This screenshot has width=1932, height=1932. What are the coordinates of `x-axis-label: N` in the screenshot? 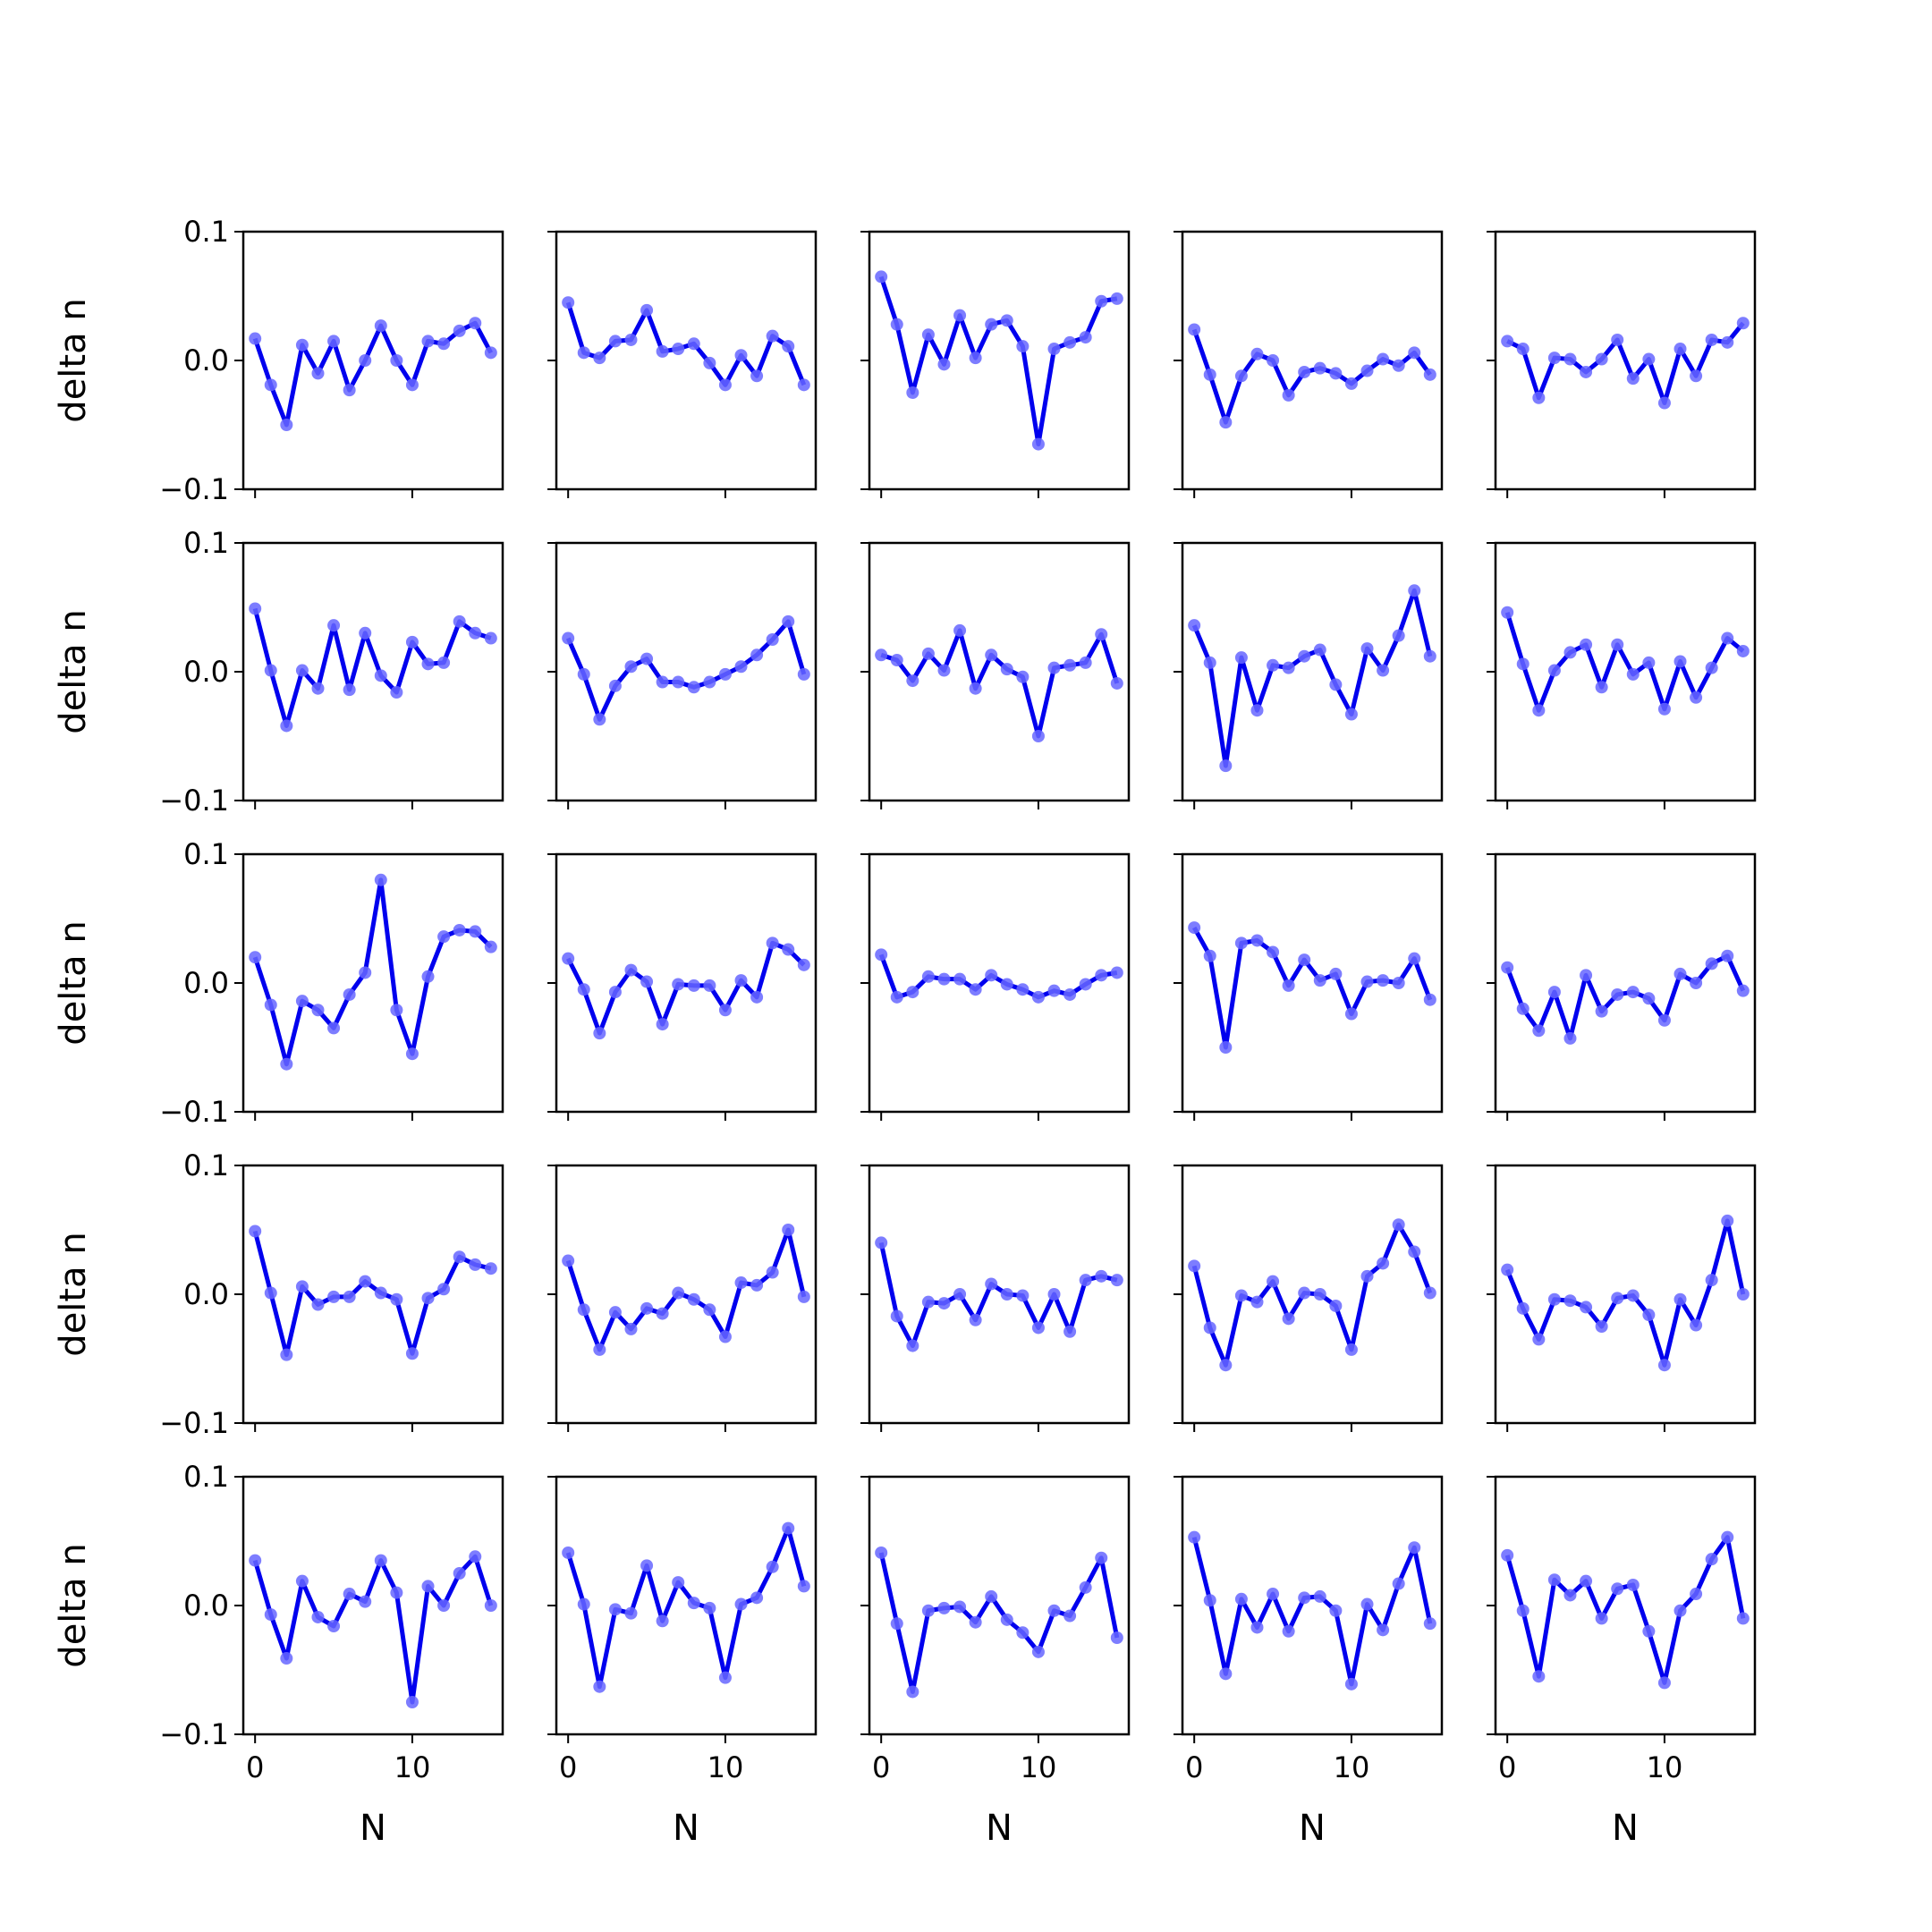 It's located at (373, 1828).